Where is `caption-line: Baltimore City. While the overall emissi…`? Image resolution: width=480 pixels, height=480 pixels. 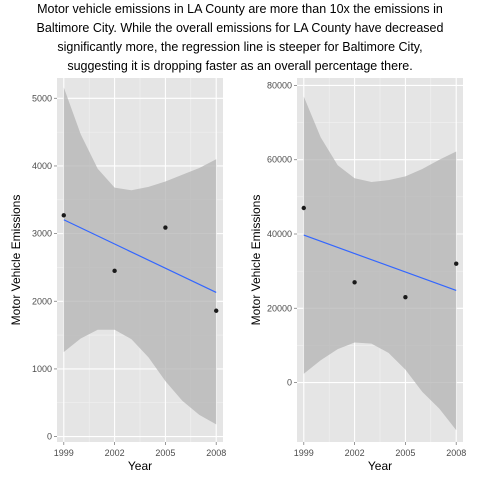 caption-line: Baltimore City. While the overall emissi… is located at coordinates (240, 28).